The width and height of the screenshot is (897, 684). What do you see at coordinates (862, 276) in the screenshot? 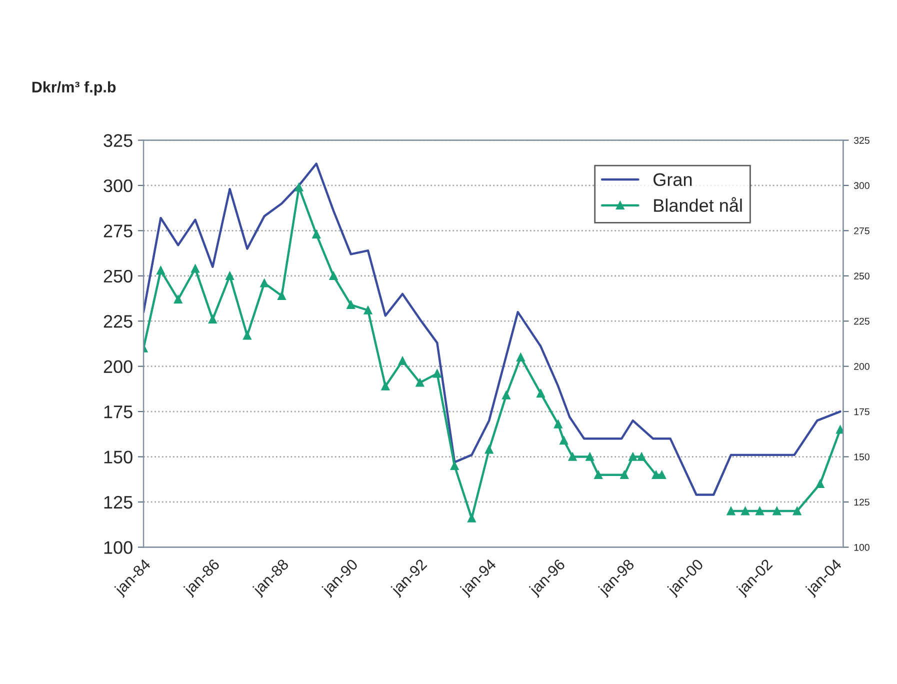
I see `y2-tick-label: 250` at bounding box center [862, 276].